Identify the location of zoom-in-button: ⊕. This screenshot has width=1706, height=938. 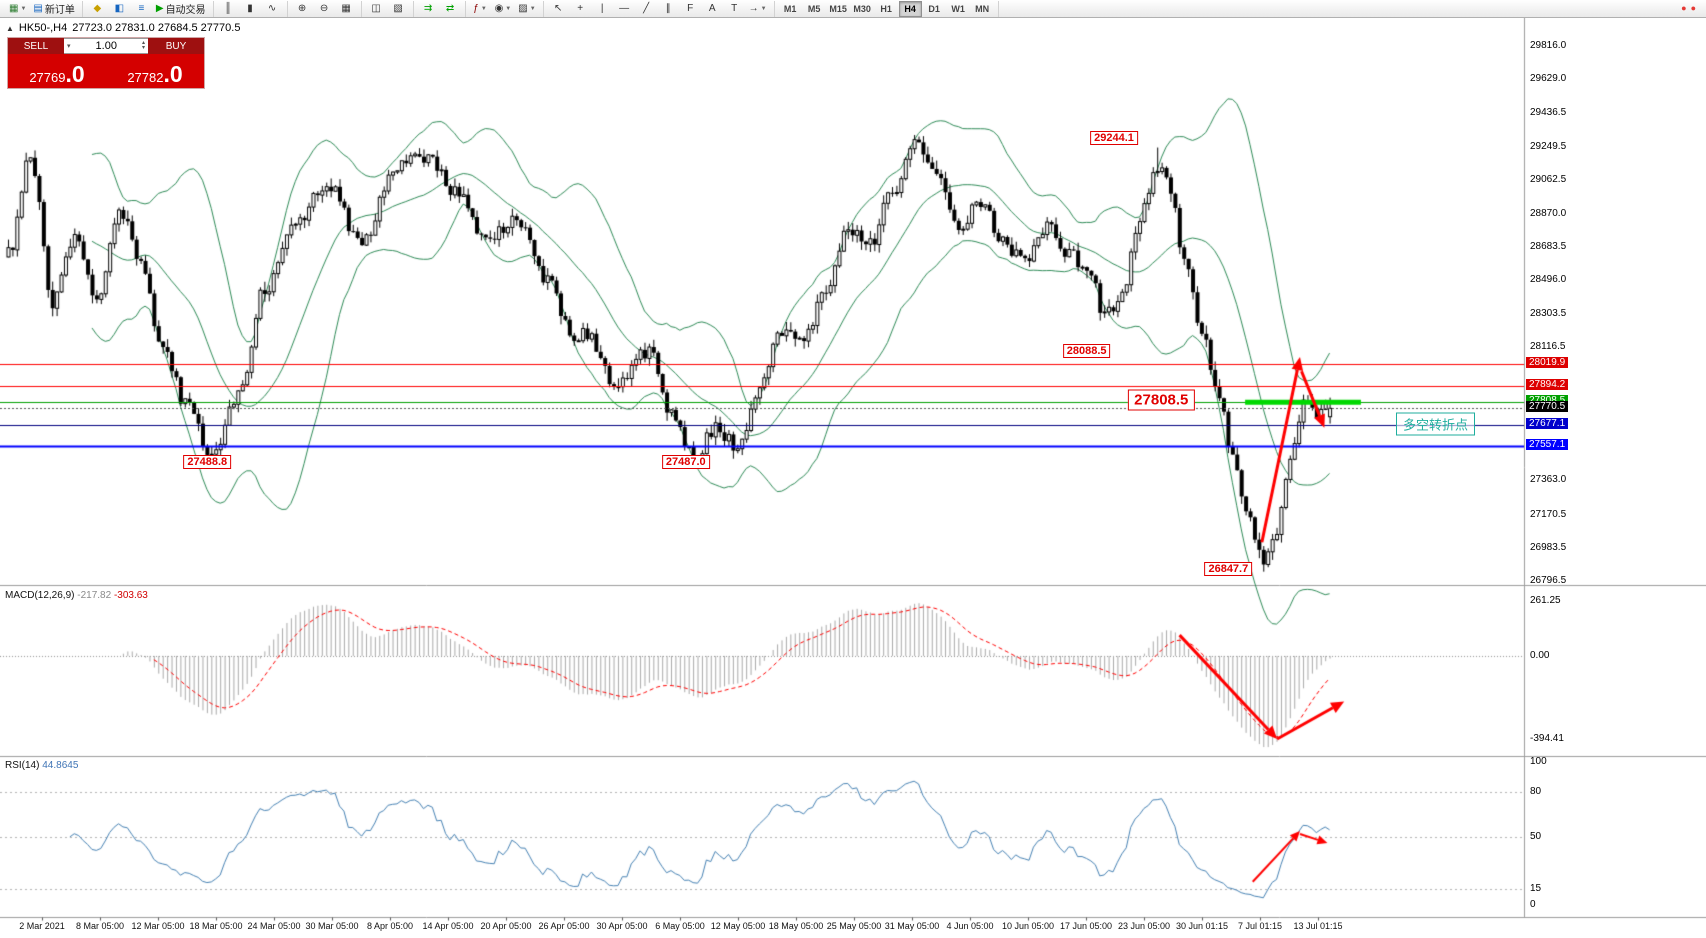
(302, 9).